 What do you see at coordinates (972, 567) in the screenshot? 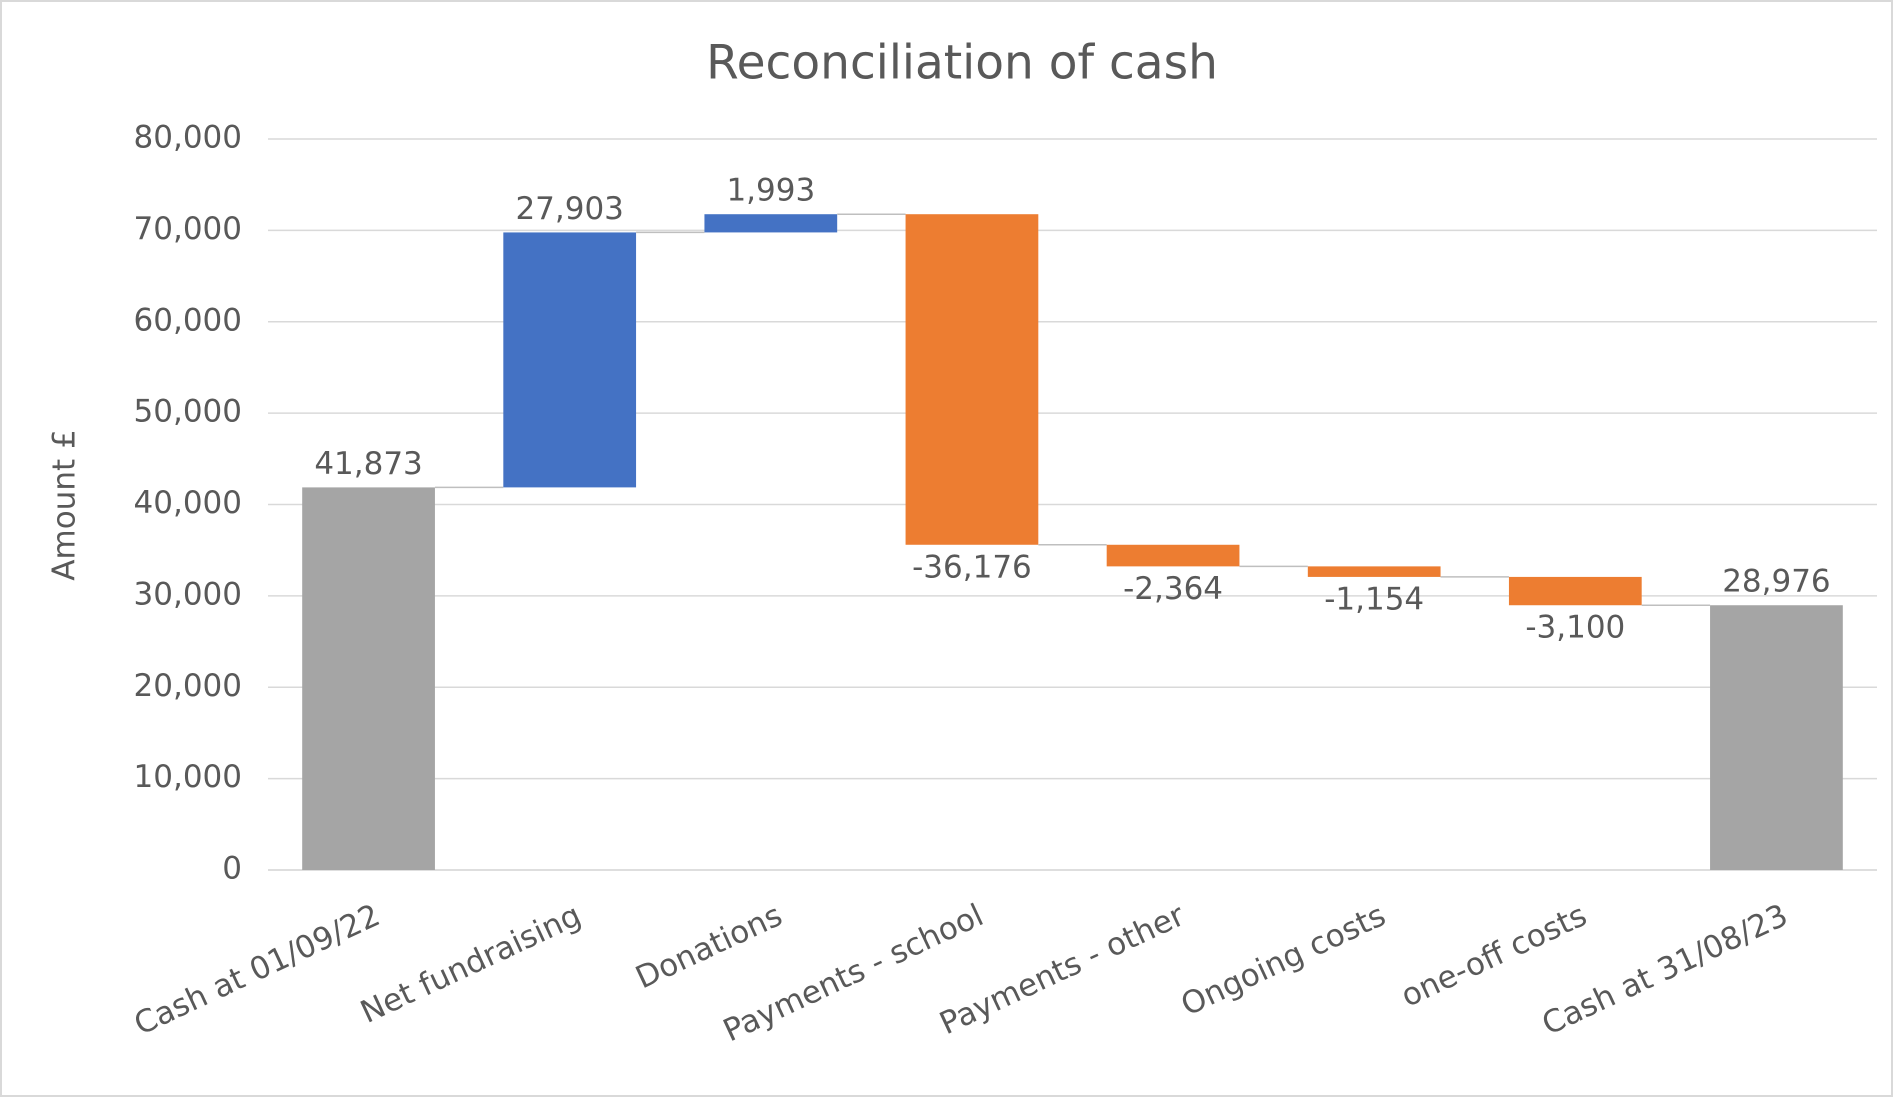
I see `data-label: -36,176` at bounding box center [972, 567].